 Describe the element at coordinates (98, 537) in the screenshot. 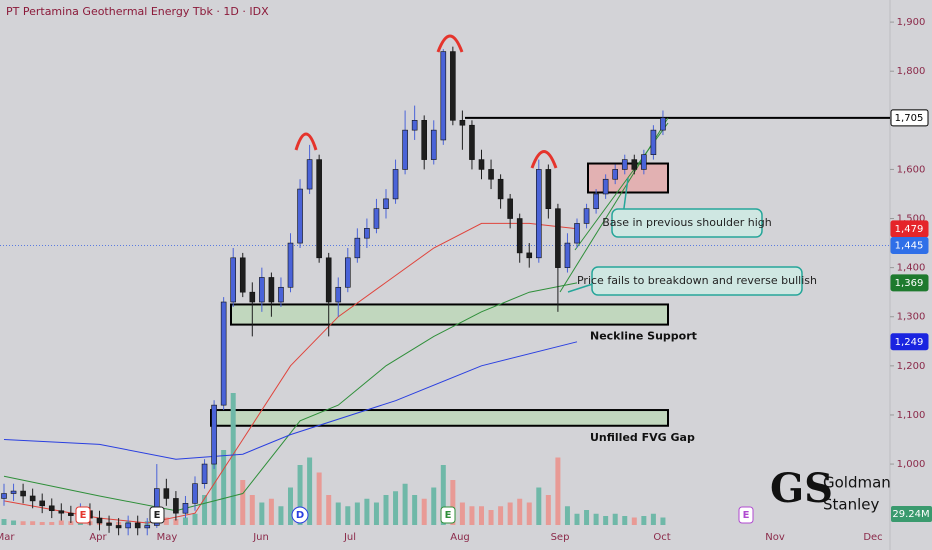

I see `x-tick-label: Apr` at that location.